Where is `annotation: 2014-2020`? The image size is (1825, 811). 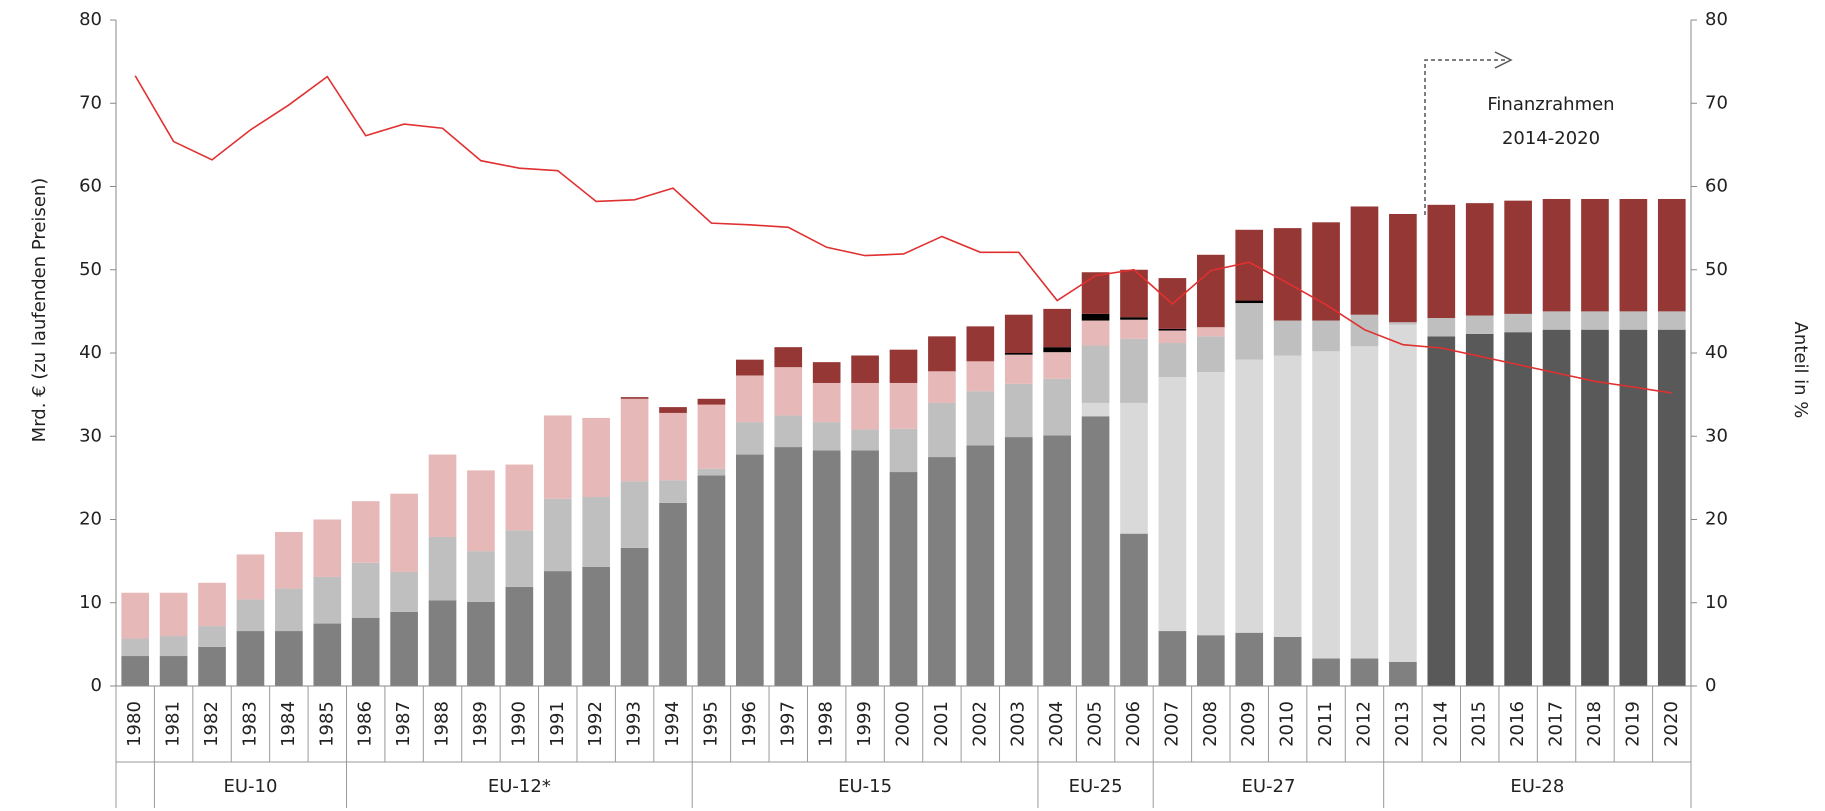
annotation: 2014-2020 is located at coordinates (1551, 138).